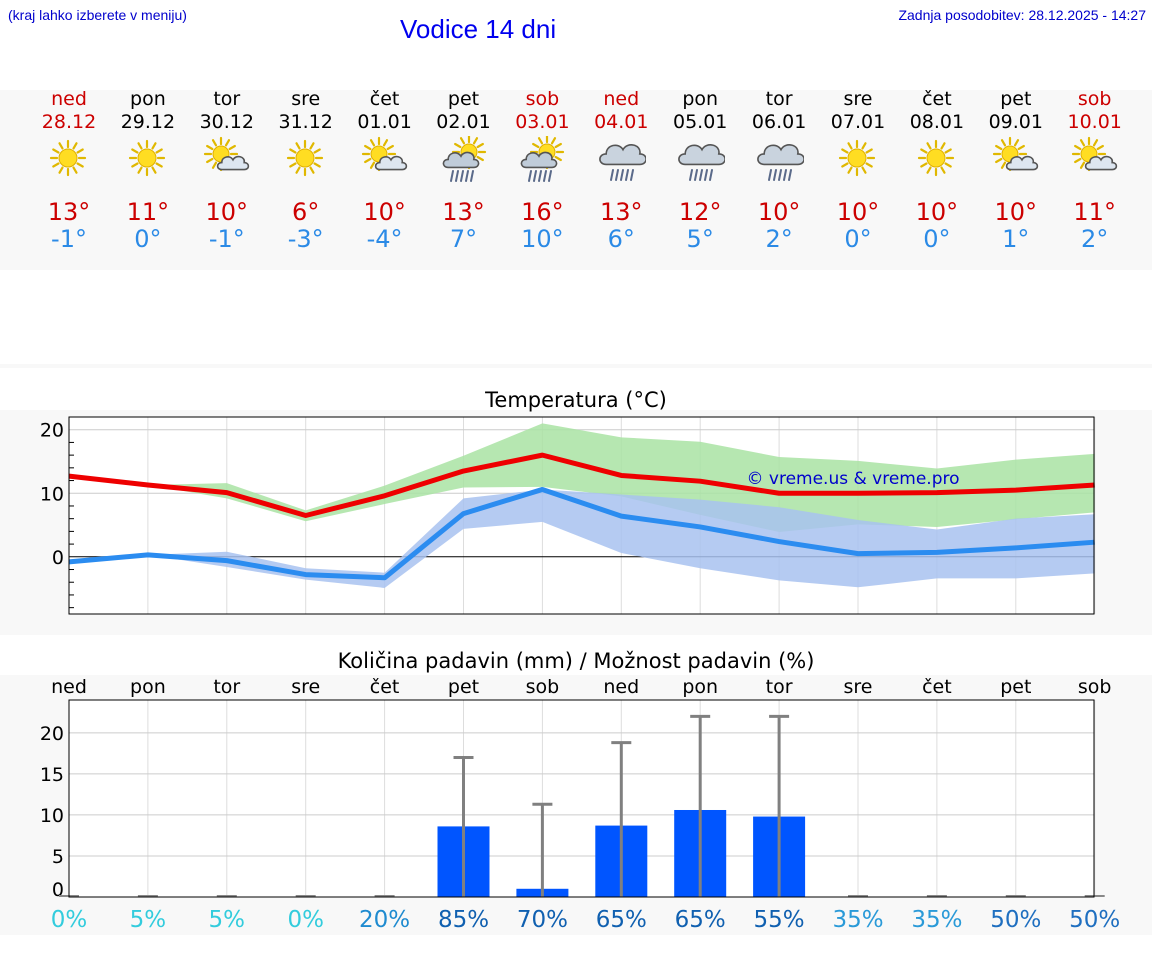  Describe the element at coordinates (858, 122) in the screenshot. I see `day-date: 07.01` at that location.